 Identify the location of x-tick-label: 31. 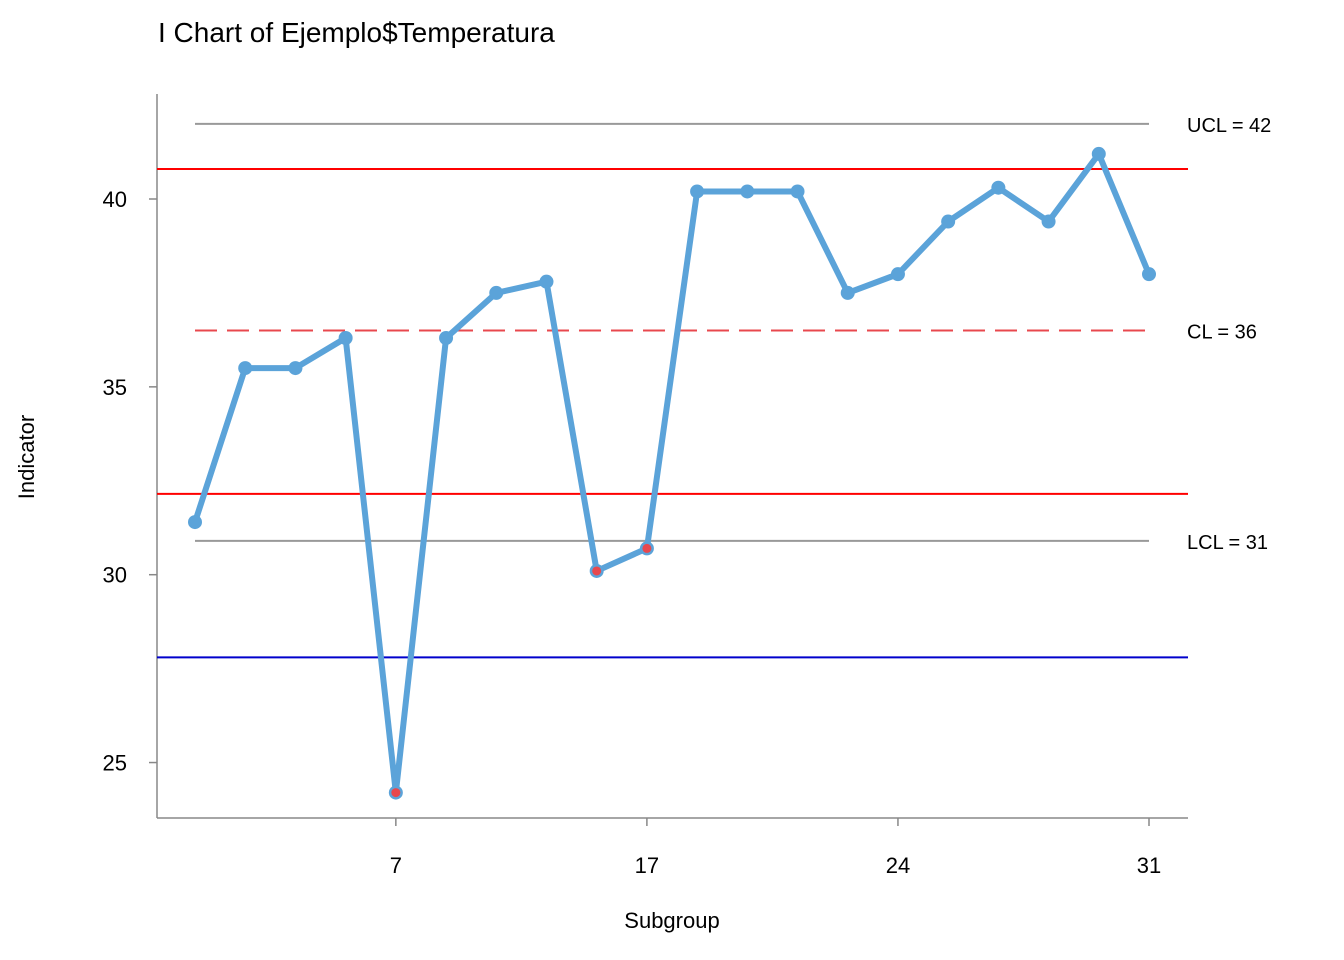
(1149, 865).